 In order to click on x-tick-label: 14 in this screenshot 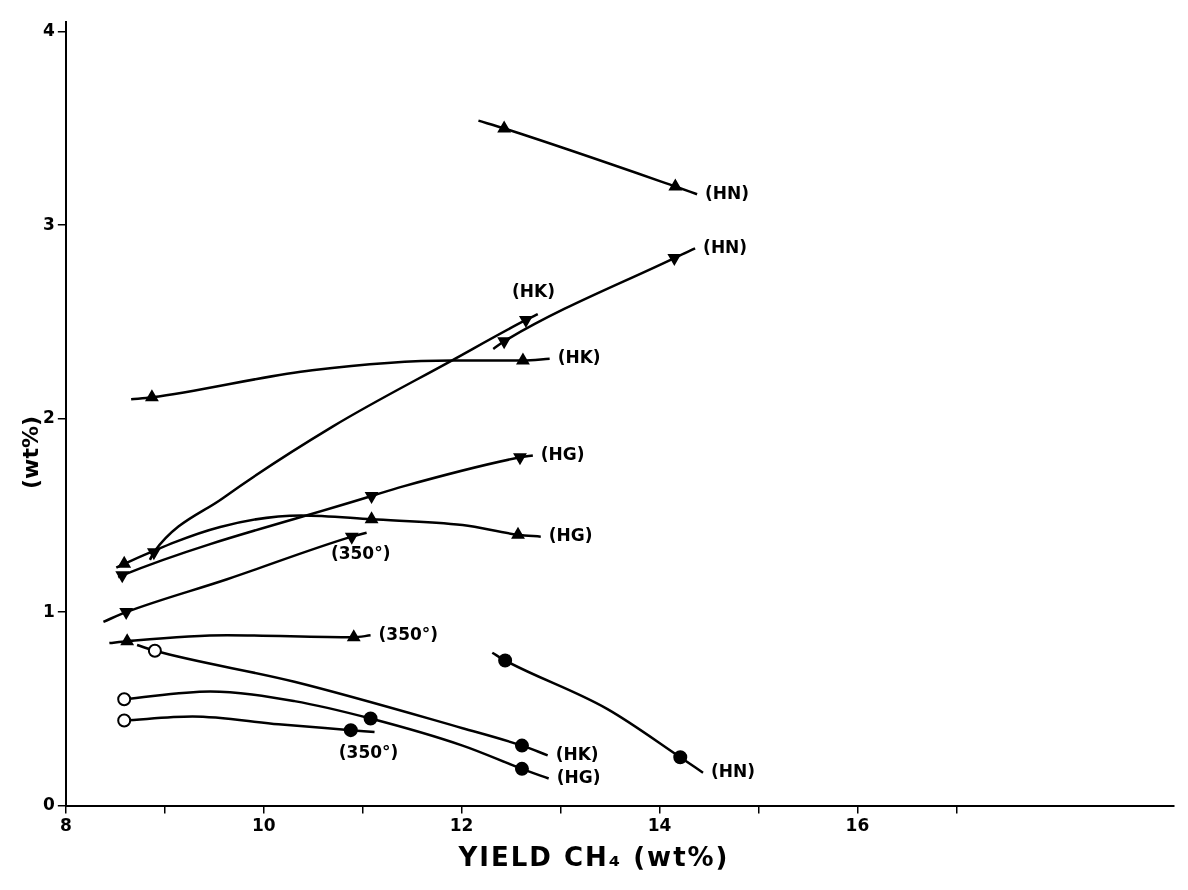, I will do `click(659, 825)`.